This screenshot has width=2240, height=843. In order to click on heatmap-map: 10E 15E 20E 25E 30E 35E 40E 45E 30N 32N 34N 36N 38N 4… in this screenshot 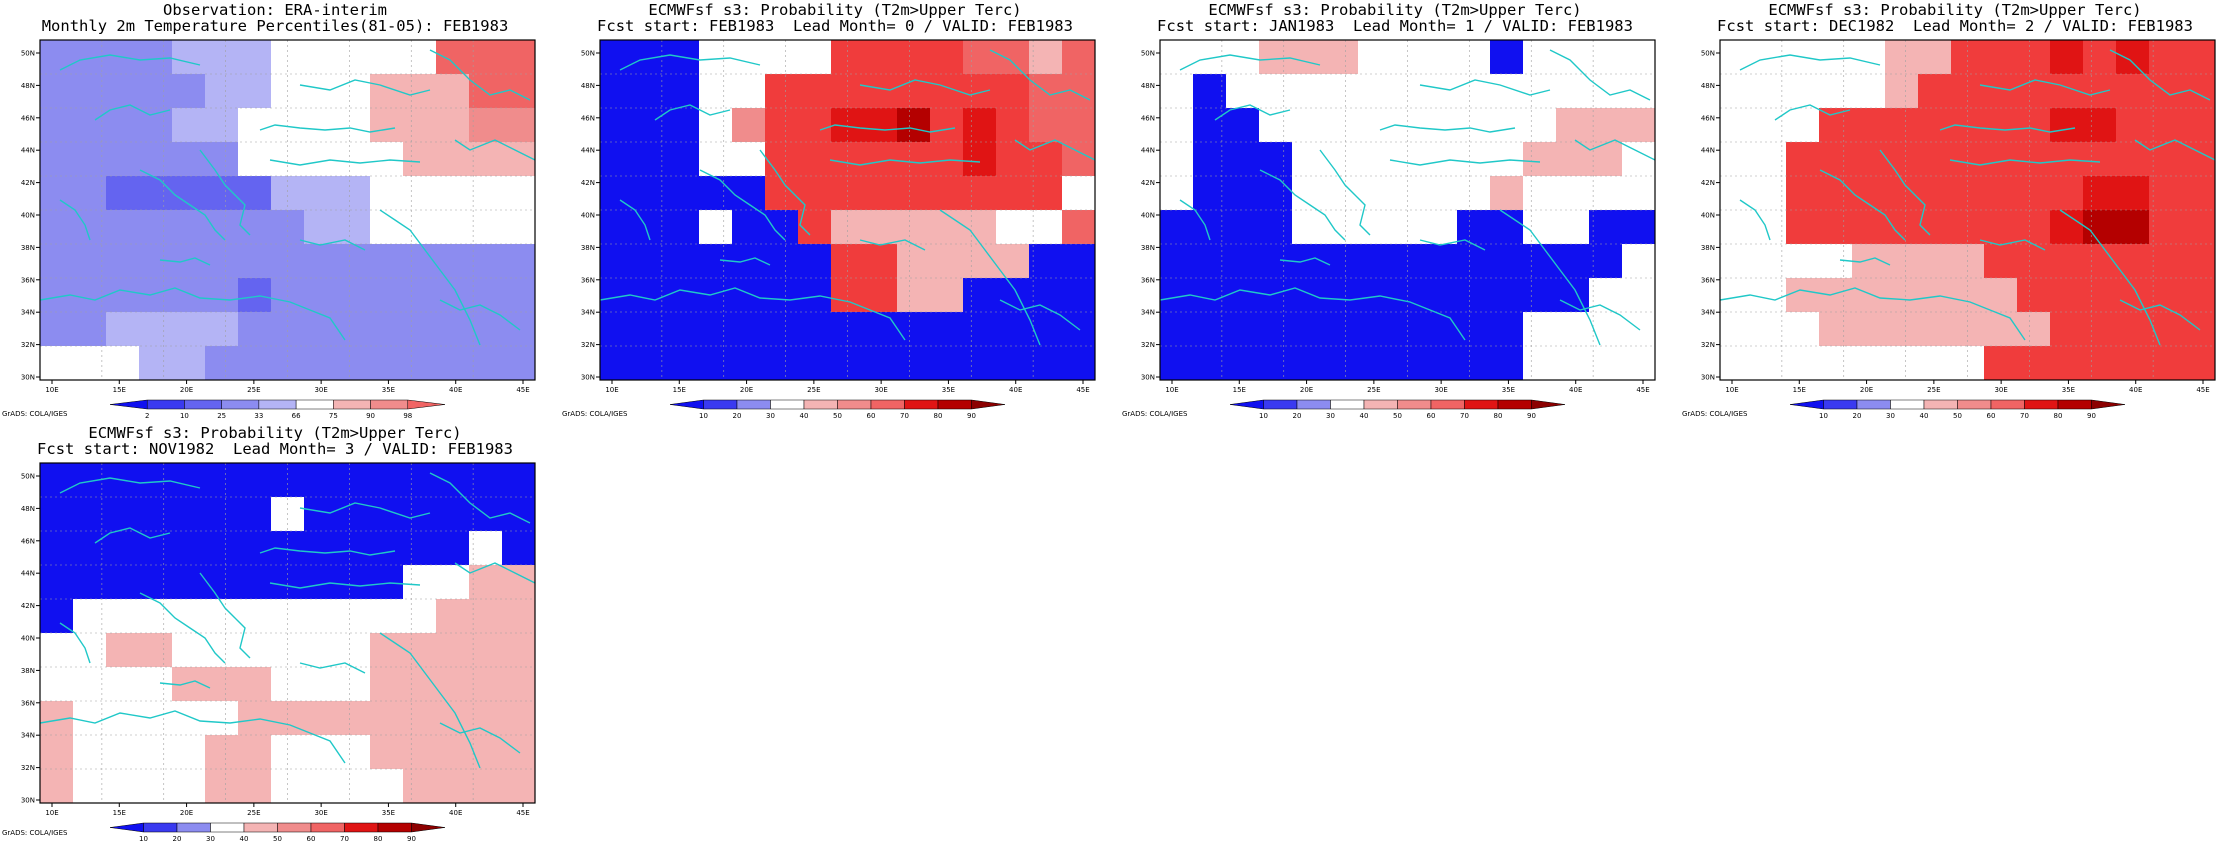, I will do `click(278, 652)`.